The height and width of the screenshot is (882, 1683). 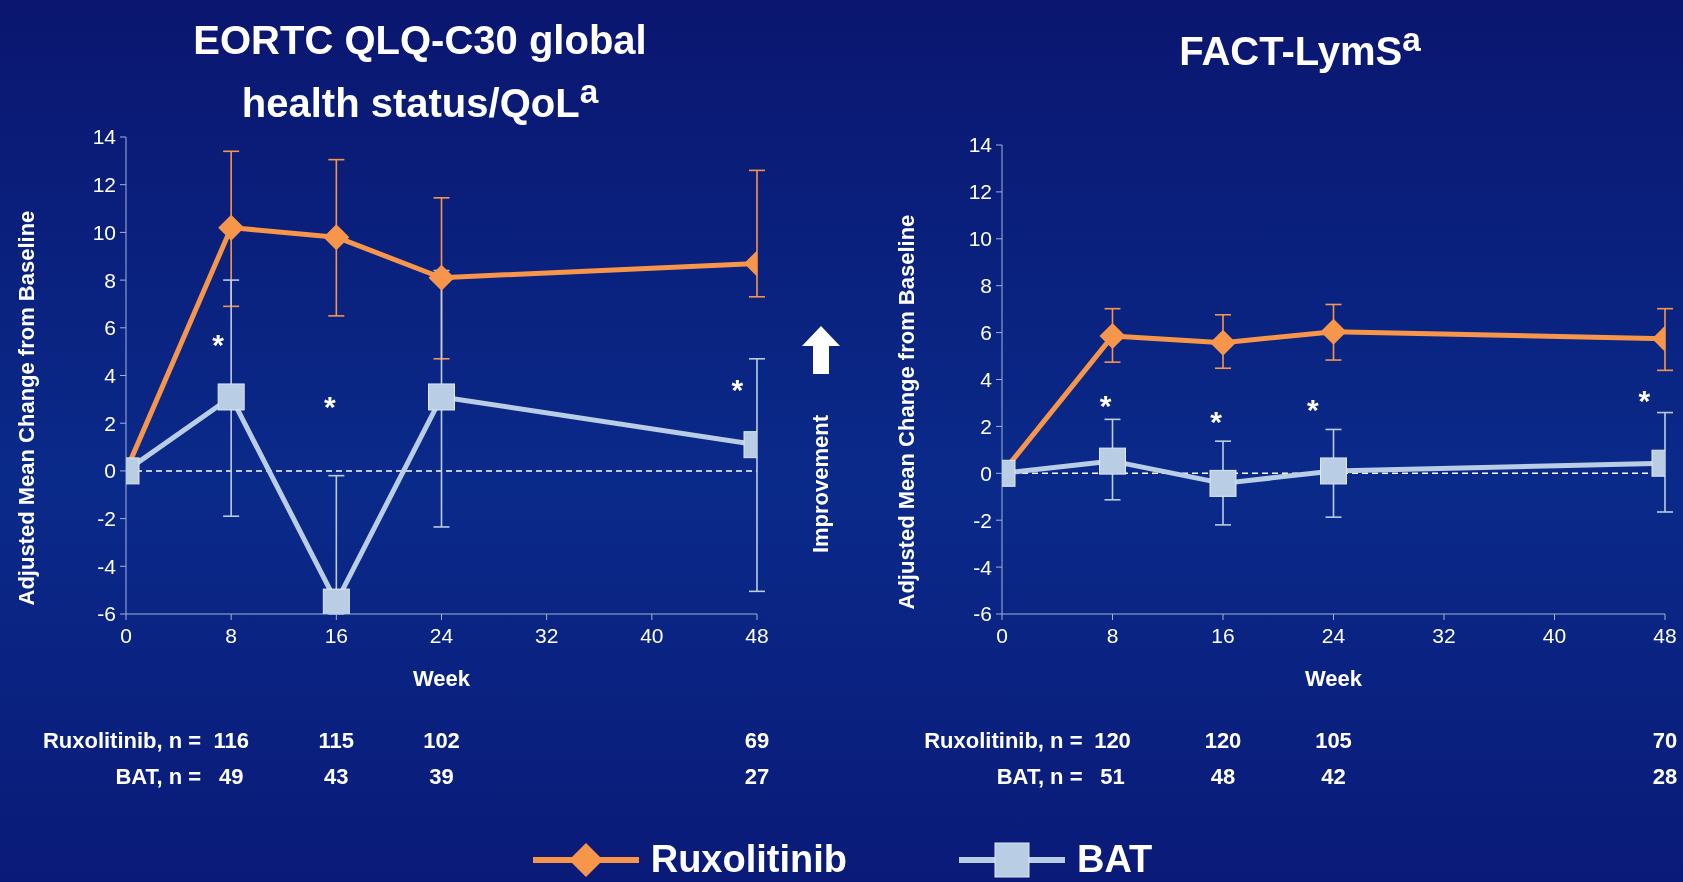 I want to click on text: 42, so click(x=1333, y=777).